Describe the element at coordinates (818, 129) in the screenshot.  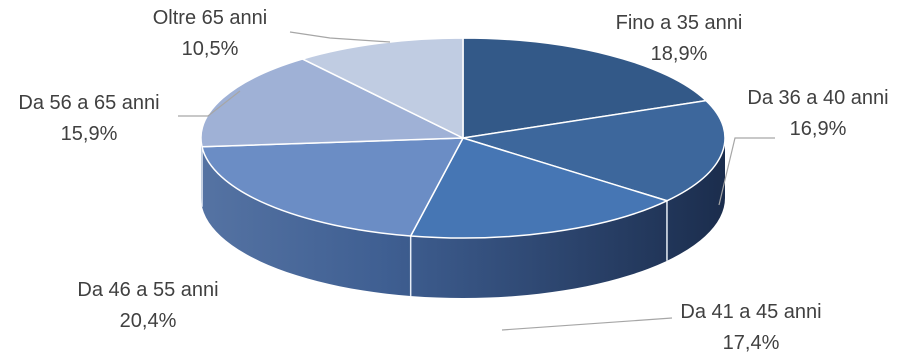
I see `slice-value-da-36-a-40-anni: 16,9%` at that location.